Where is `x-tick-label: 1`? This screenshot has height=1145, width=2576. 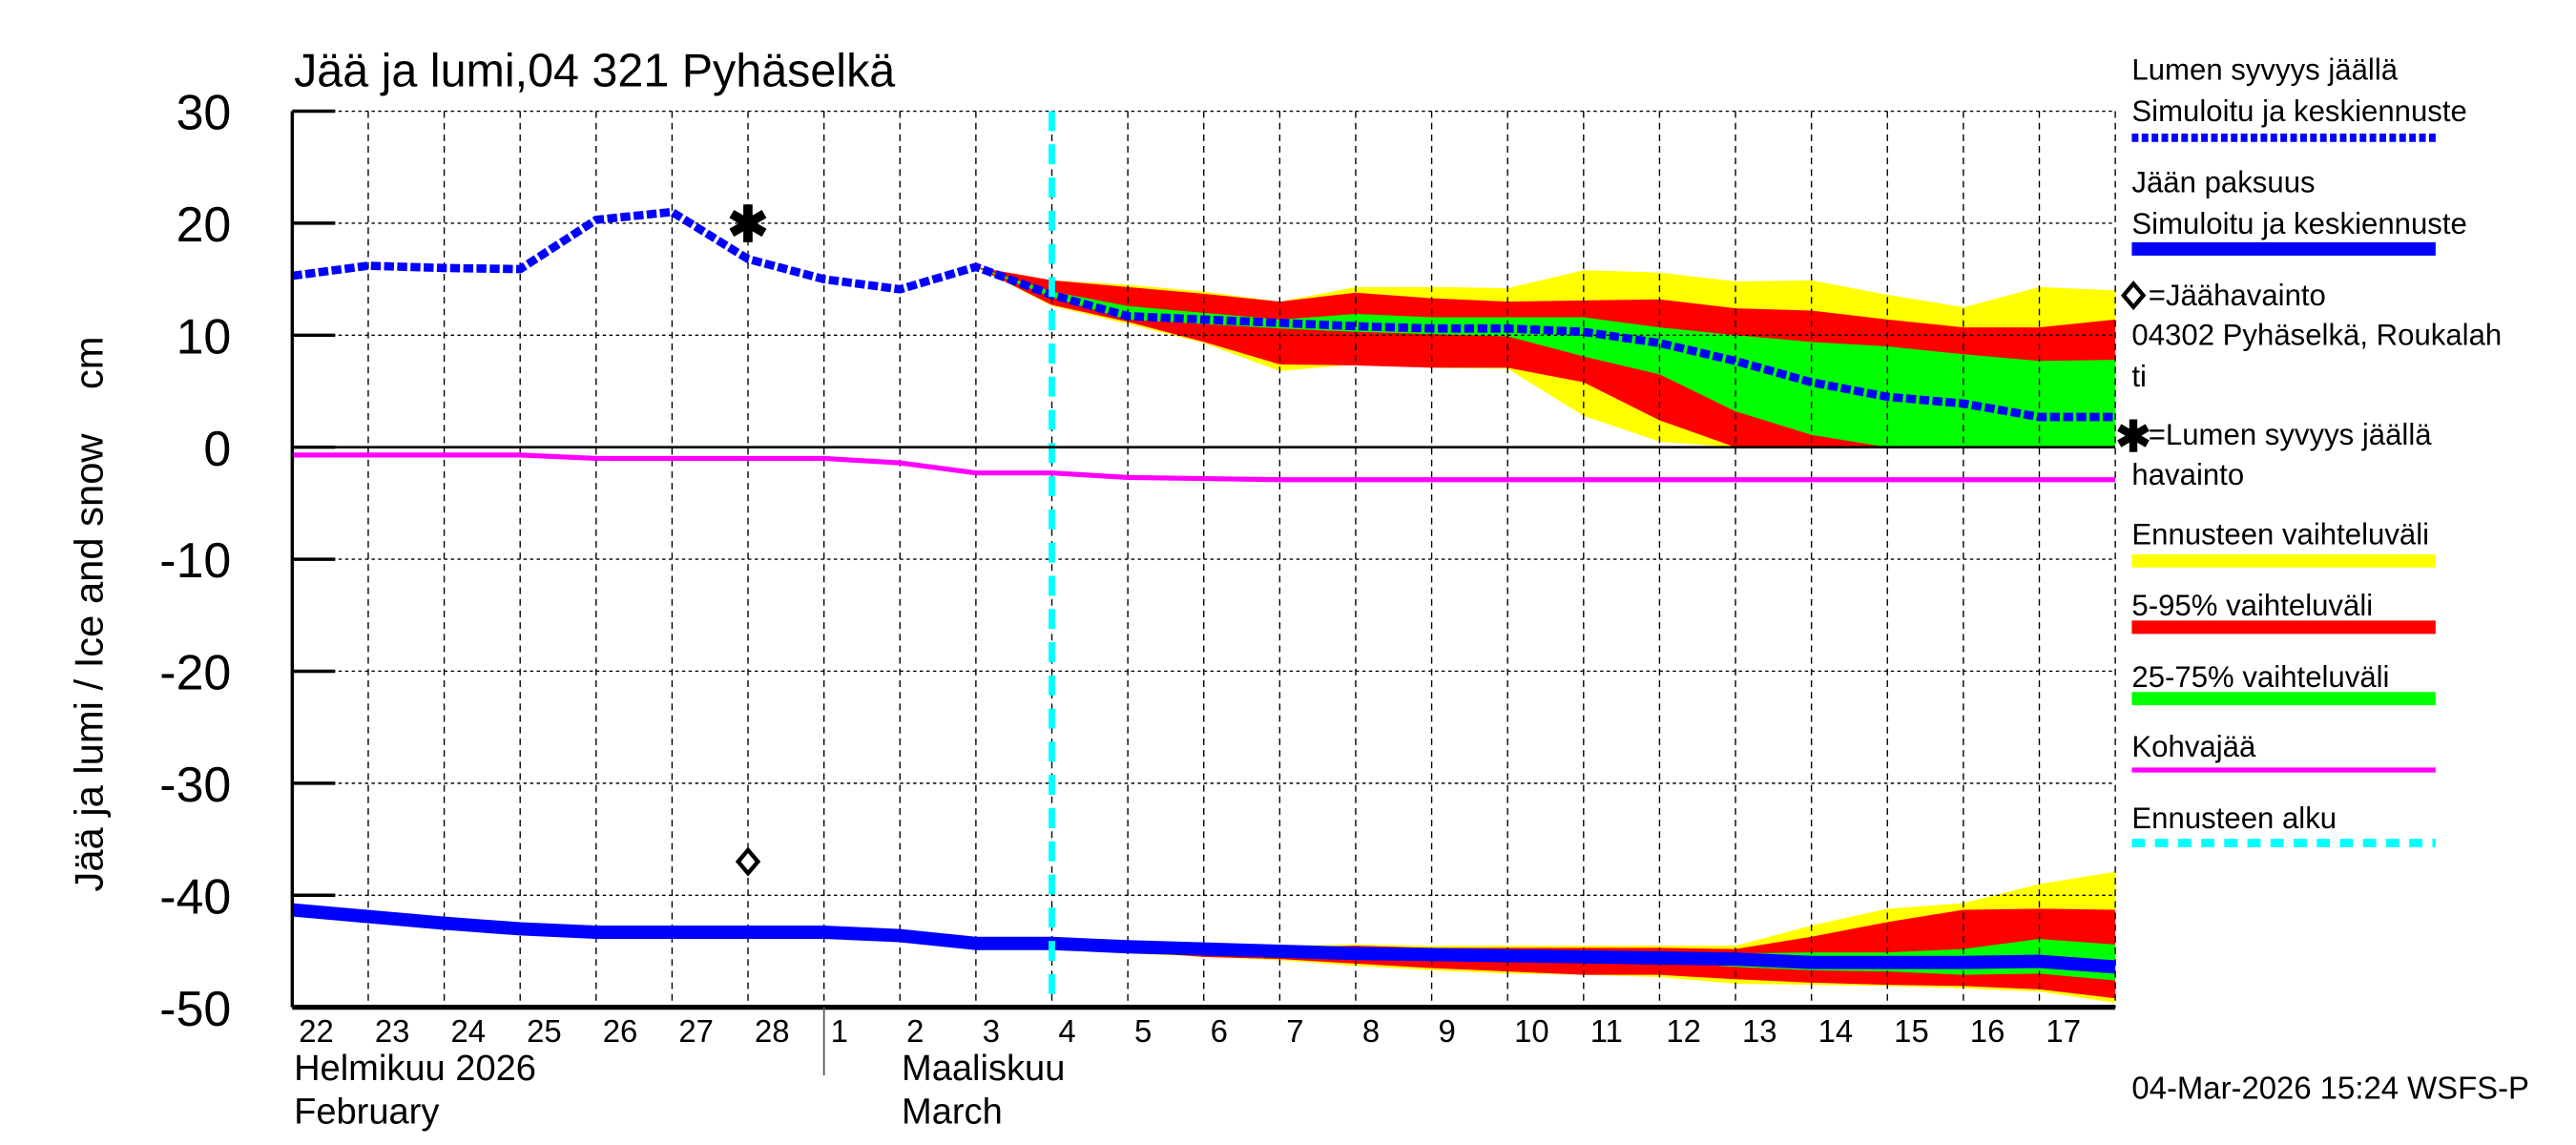
x-tick-label: 1 is located at coordinates (839, 1031).